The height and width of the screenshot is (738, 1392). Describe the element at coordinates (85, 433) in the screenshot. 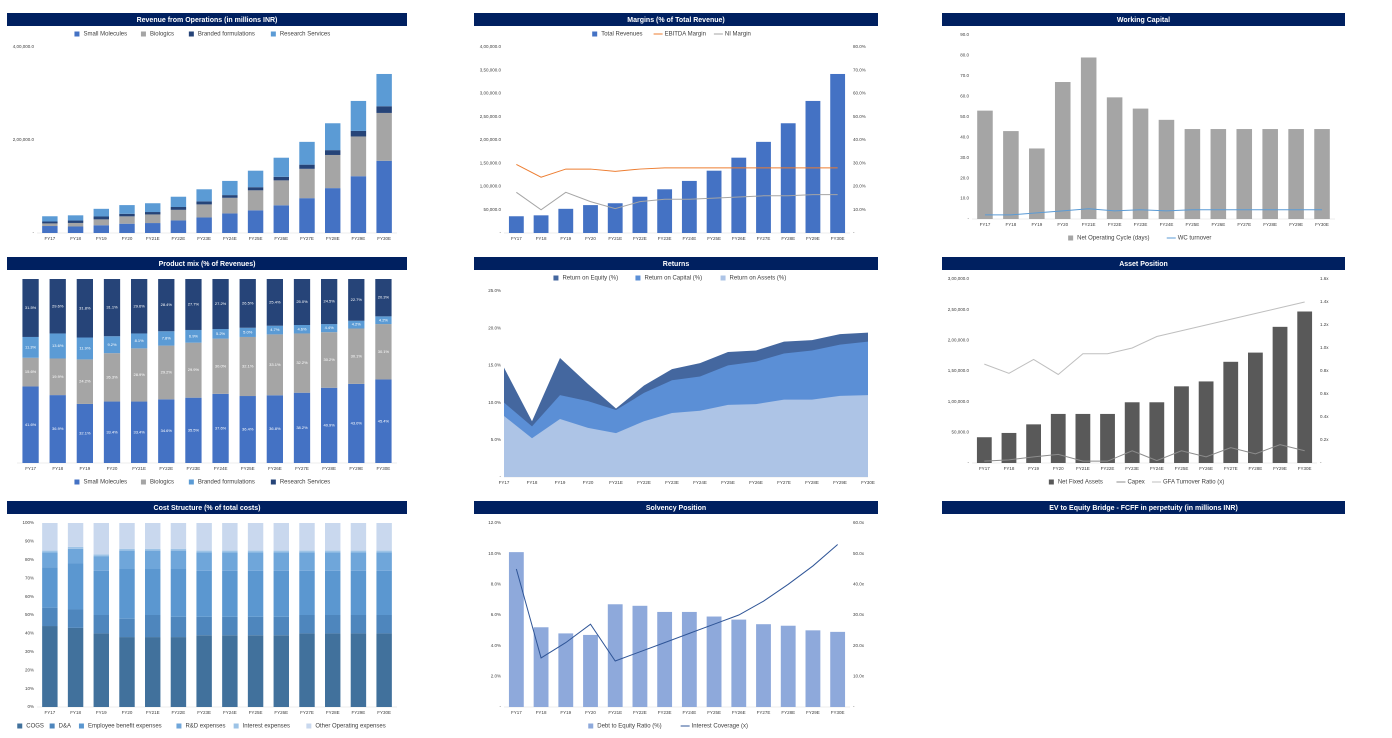

I see `value-label: 32.1%` at that location.